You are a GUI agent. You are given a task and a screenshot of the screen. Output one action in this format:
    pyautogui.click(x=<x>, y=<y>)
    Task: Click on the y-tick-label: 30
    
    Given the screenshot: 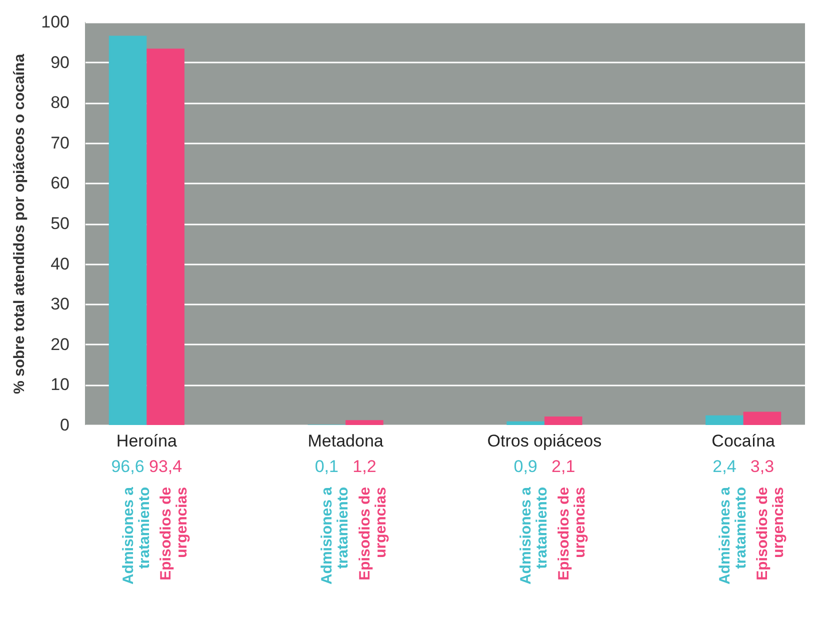 What is the action you would take?
    pyautogui.click(x=60, y=304)
    